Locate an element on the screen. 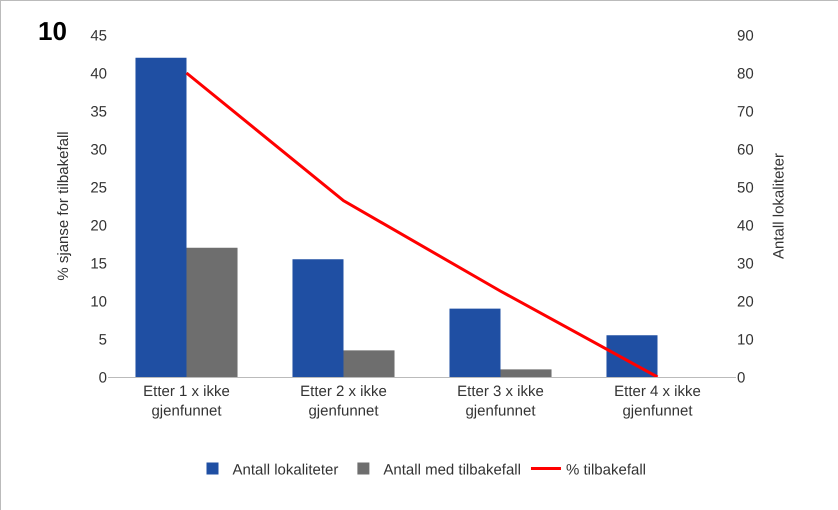 The width and height of the screenshot is (838, 510). y-tick-label: 25 is located at coordinates (98, 187).